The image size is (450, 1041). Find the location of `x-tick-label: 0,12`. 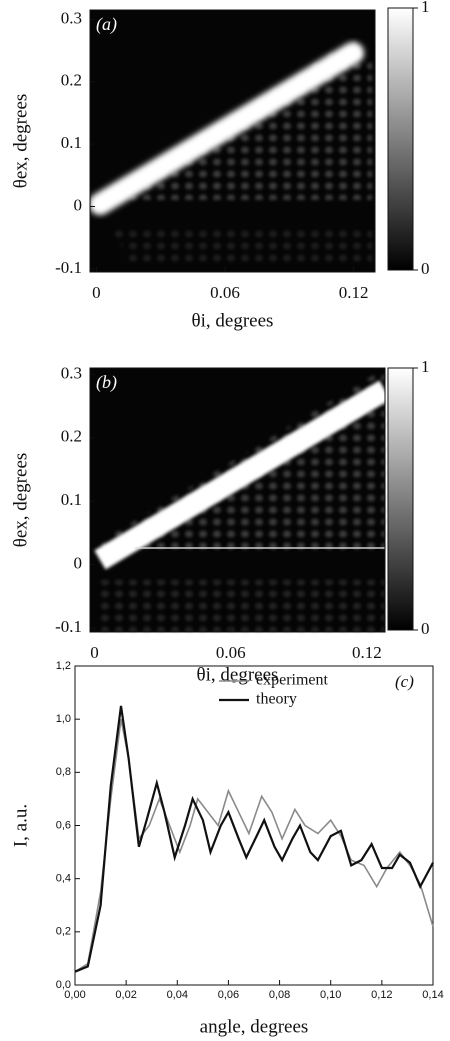

x-tick-label: 0,12 is located at coordinates (381, 995).